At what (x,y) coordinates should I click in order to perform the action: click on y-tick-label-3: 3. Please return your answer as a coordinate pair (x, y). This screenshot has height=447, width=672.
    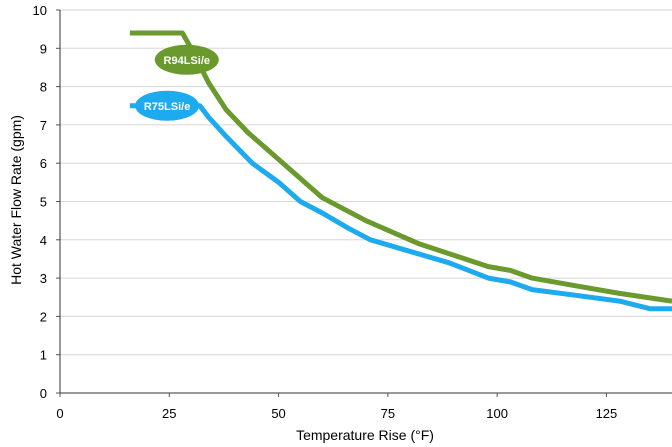
    Looking at the image, I should click on (43, 278).